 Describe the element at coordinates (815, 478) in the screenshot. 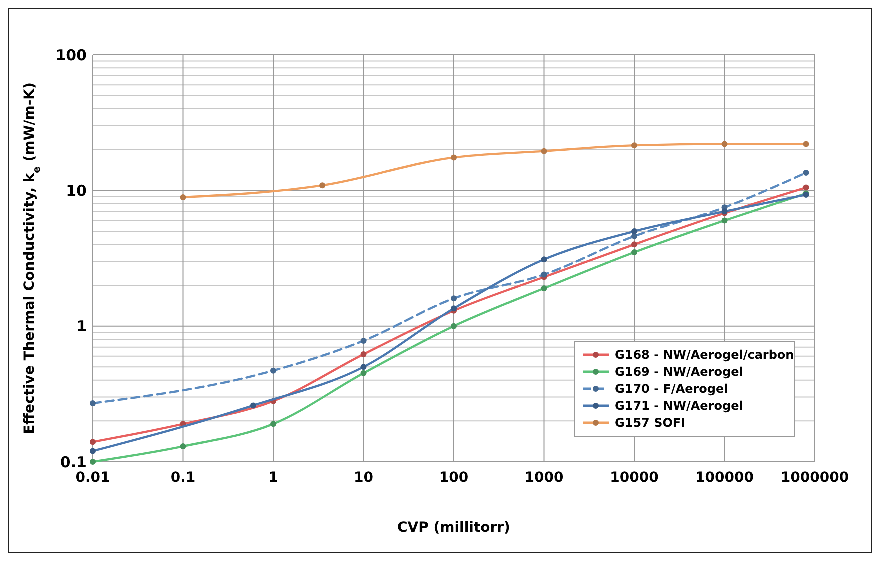

I see `x-tick-label: 1000000` at that location.